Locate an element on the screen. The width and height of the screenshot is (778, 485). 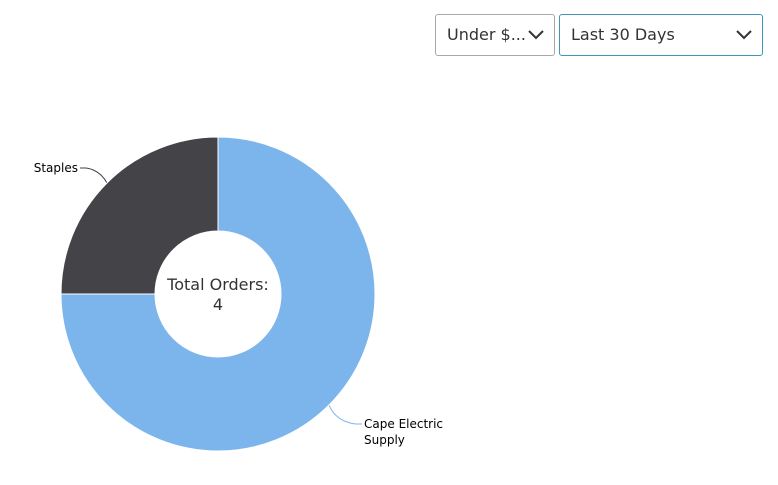
center-label: Total Orders: is located at coordinates (217, 284).